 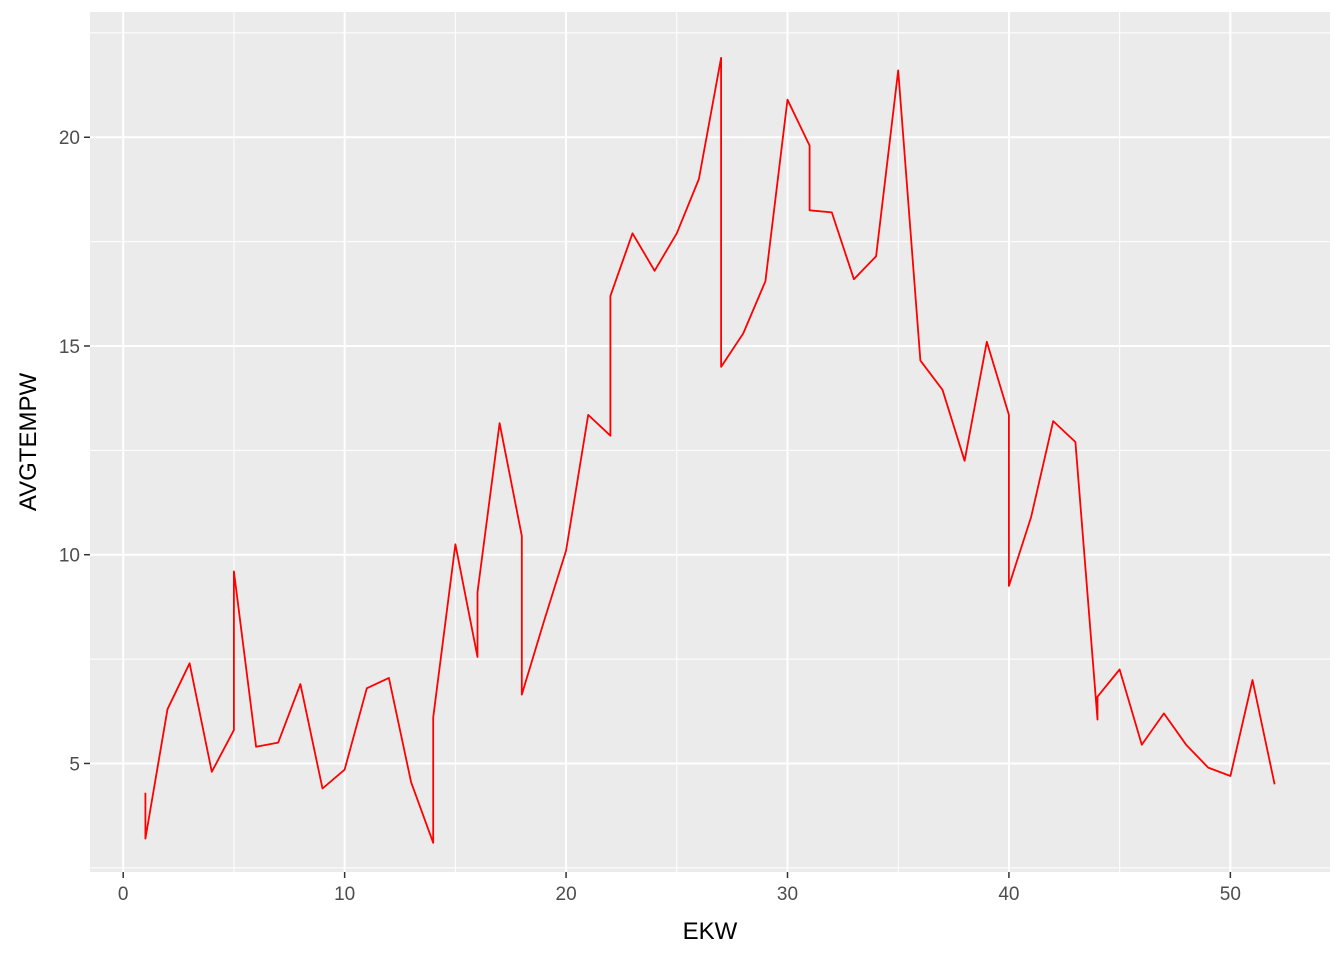 What do you see at coordinates (787, 894) in the screenshot?
I see `x-tick-label: 30` at bounding box center [787, 894].